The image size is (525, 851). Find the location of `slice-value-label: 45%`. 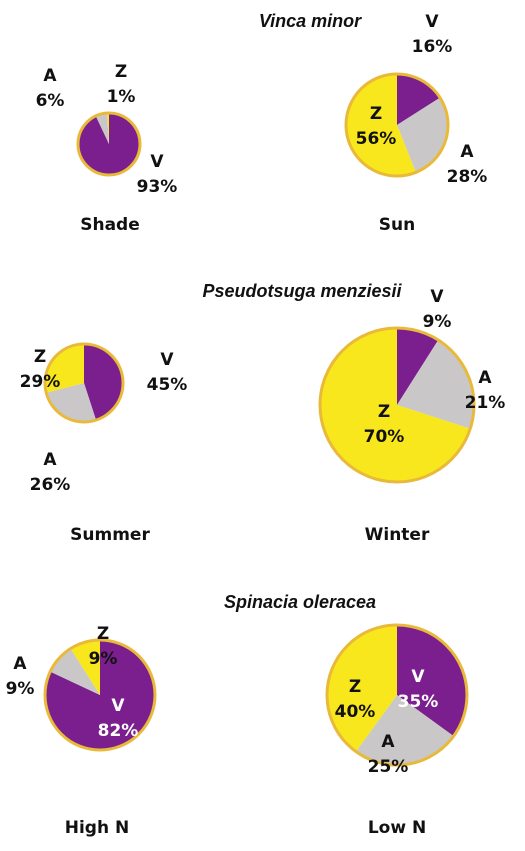

slice-value-label: 45% is located at coordinates (167, 385).